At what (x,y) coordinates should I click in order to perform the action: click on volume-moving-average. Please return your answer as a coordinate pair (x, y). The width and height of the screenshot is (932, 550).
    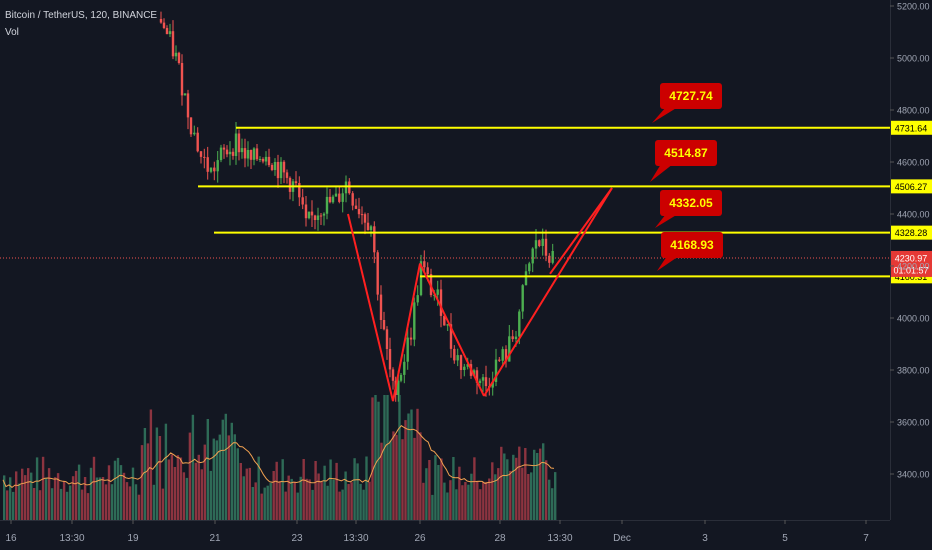
    Looking at the image, I should click on (278, 457).